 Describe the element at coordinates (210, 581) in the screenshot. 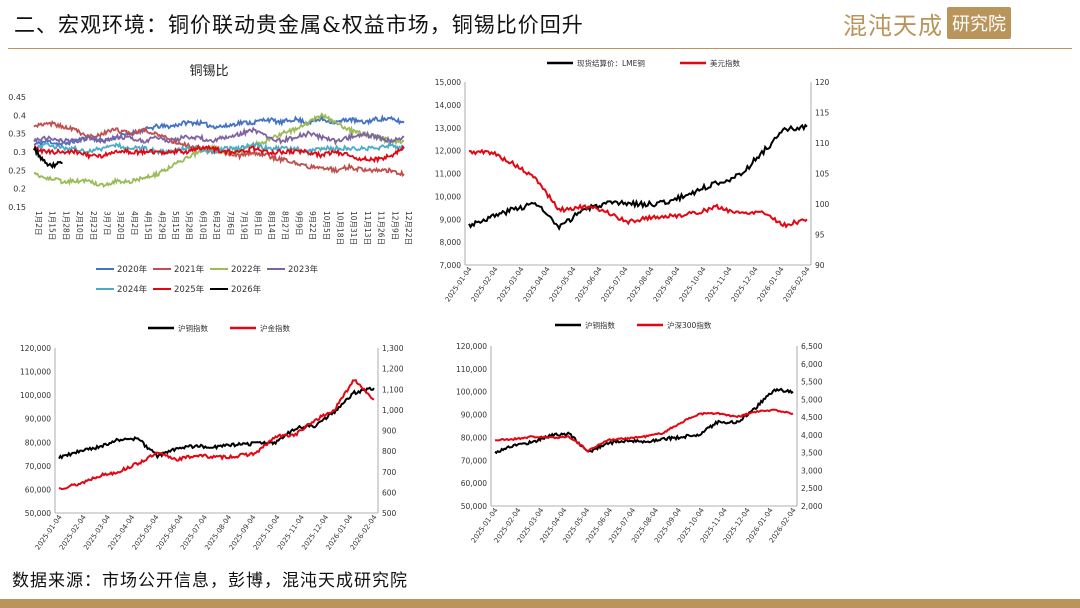

I see `data-source-note: 数据来源：市场公开信息，彭博，混沌天成研究院` at that location.